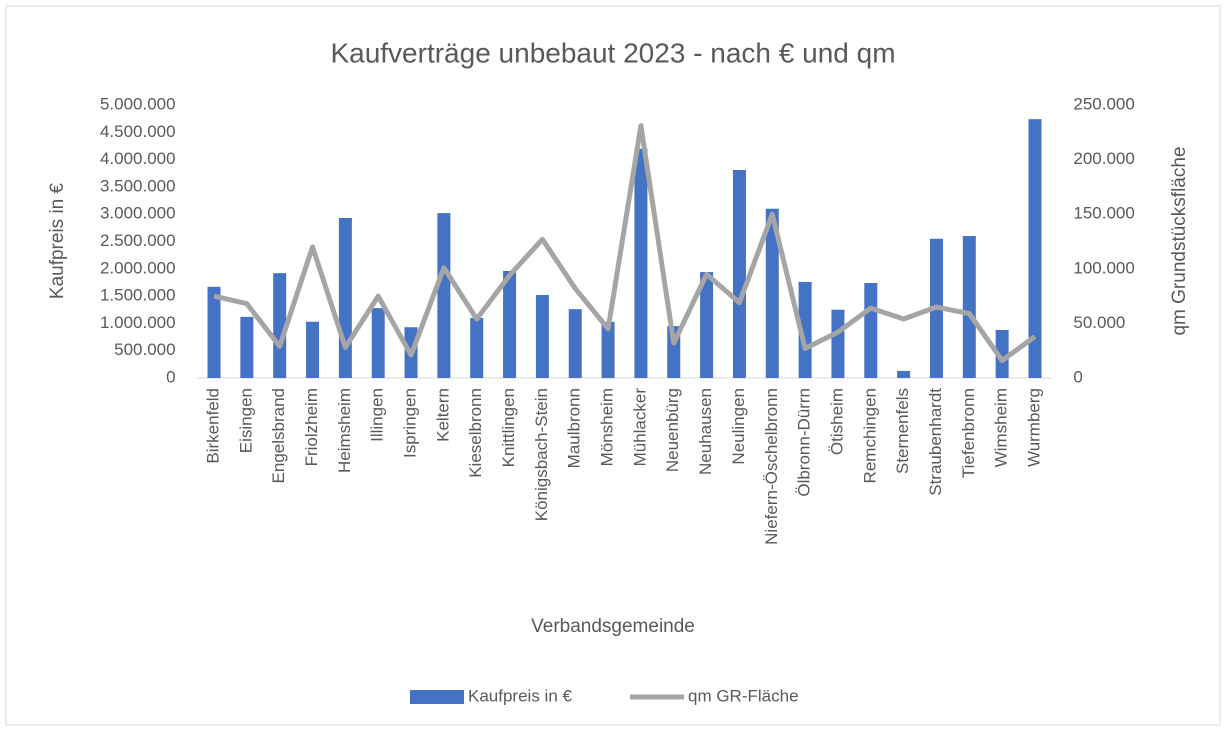 Image resolution: width=1226 pixels, height=731 pixels. Describe the element at coordinates (437, 697) in the screenshot. I see `legend-swatch` at that location.